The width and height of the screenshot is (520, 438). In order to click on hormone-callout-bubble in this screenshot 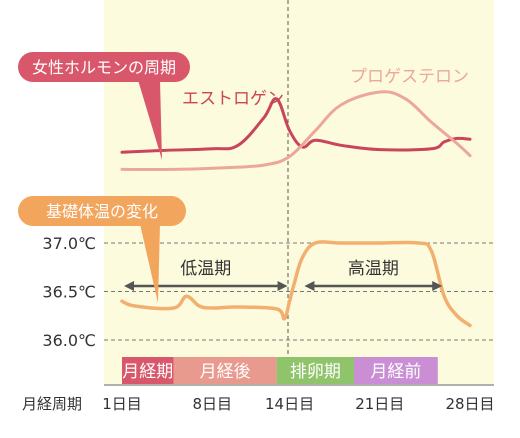, I will do `click(104, 67)`.